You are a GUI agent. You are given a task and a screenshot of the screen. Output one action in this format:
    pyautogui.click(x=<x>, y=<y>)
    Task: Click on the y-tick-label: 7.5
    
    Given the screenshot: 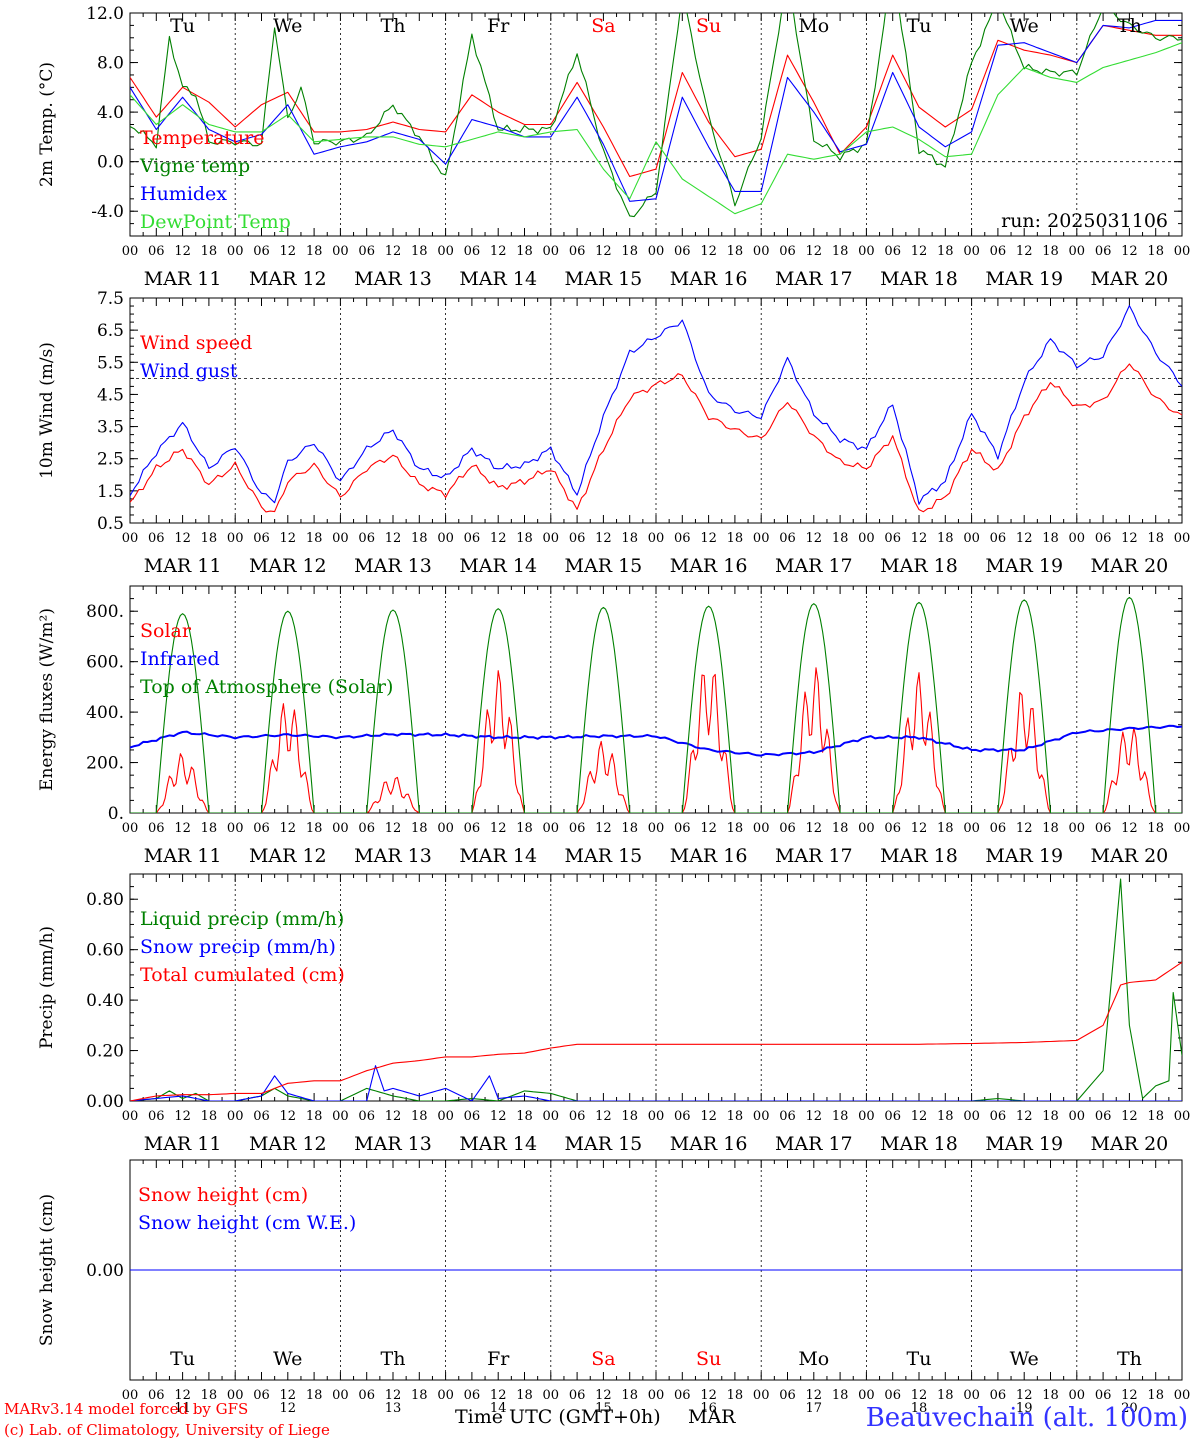 What is the action you would take?
    pyautogui.click(x=110, y=299)
    